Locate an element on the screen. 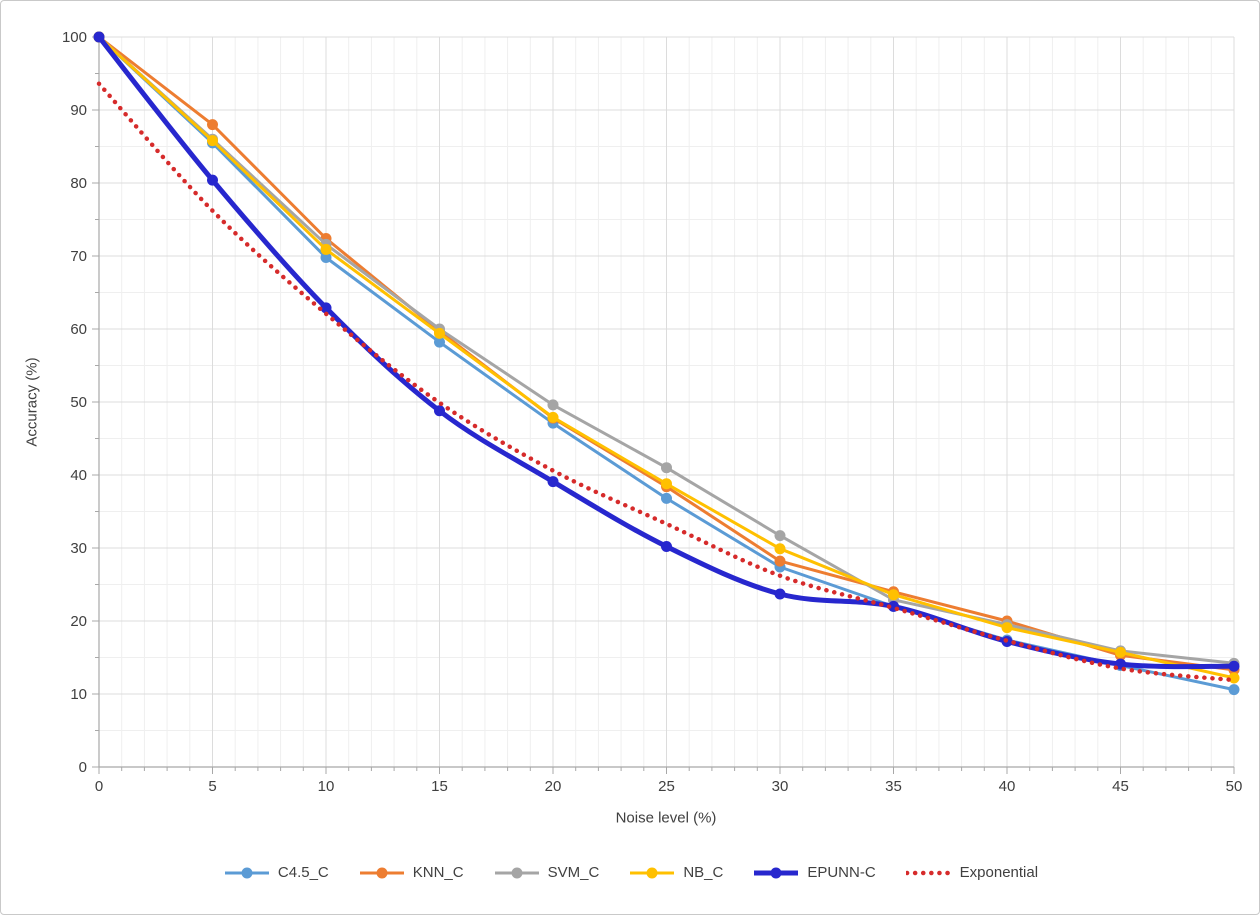  x-tick-label: 30 is located at coordinates (780, 786).